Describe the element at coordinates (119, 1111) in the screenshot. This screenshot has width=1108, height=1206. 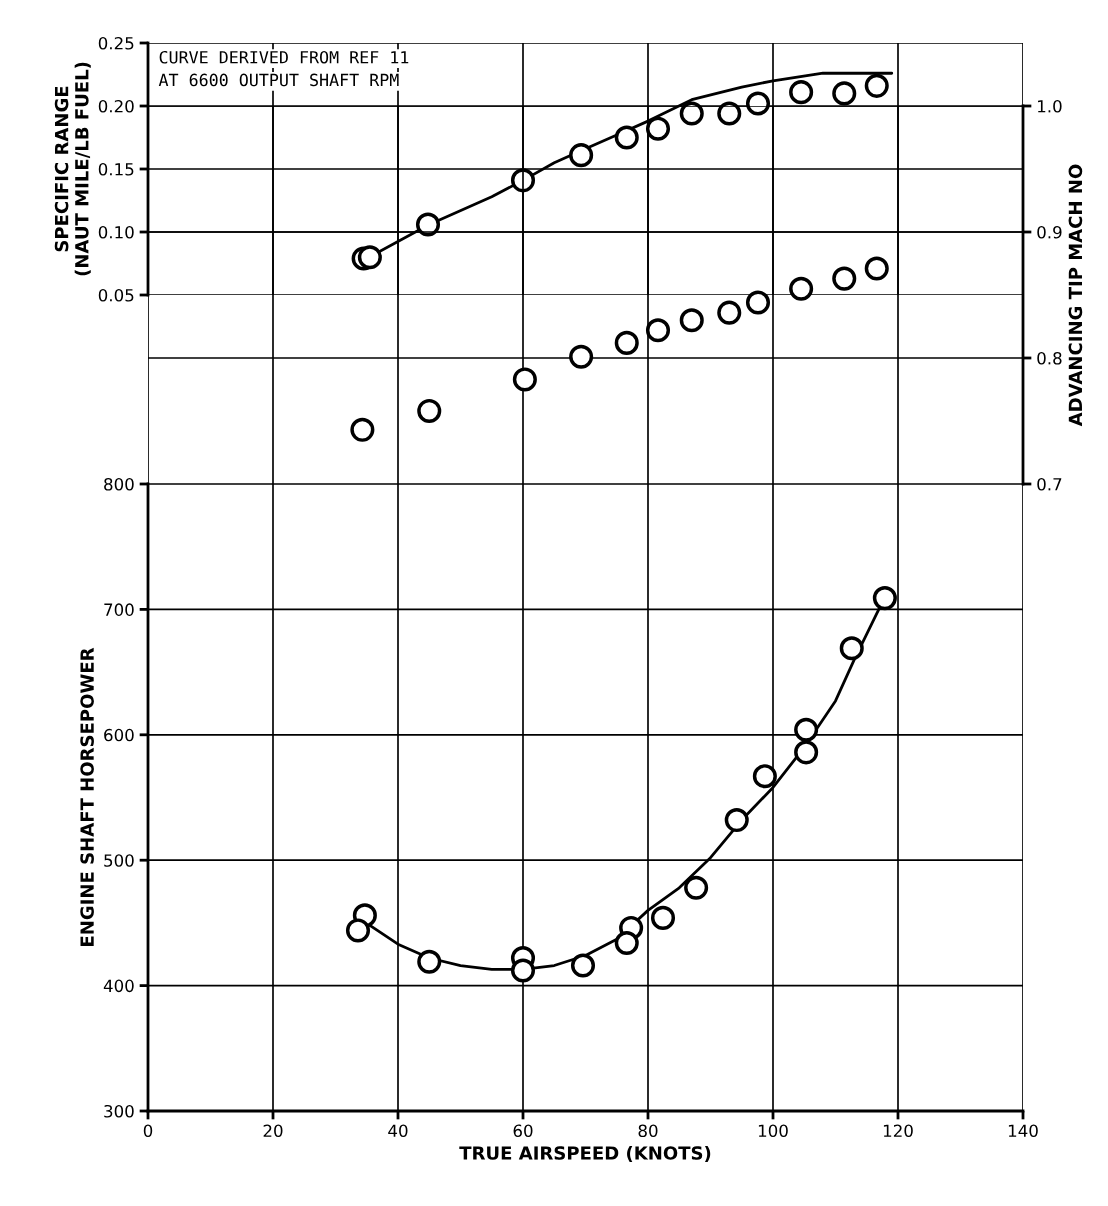
I see `y-tick-label: 300` at that location.